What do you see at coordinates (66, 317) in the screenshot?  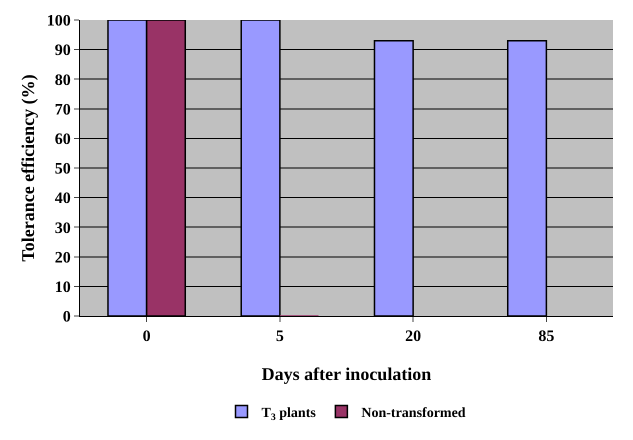 I see `y-tick-label: 0` at bounding box center [66, 317].